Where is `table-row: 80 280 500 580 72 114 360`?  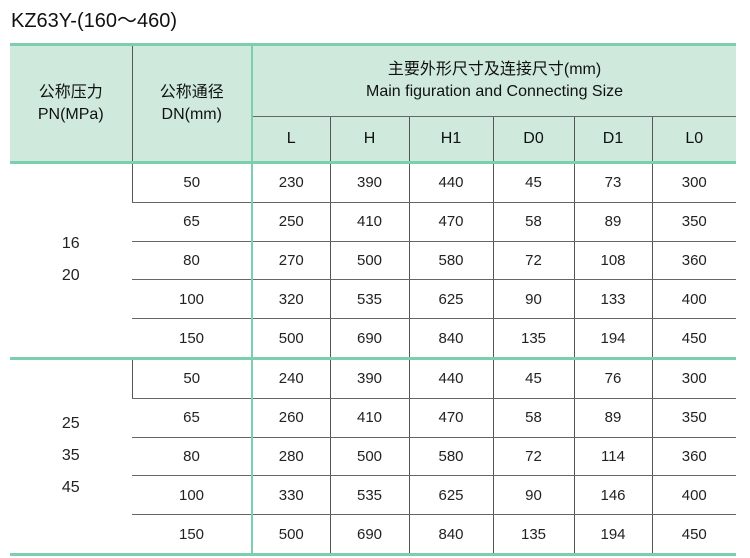 table-row: 80 280 500 580 72 114 360 is located at coordinates (373, 457).